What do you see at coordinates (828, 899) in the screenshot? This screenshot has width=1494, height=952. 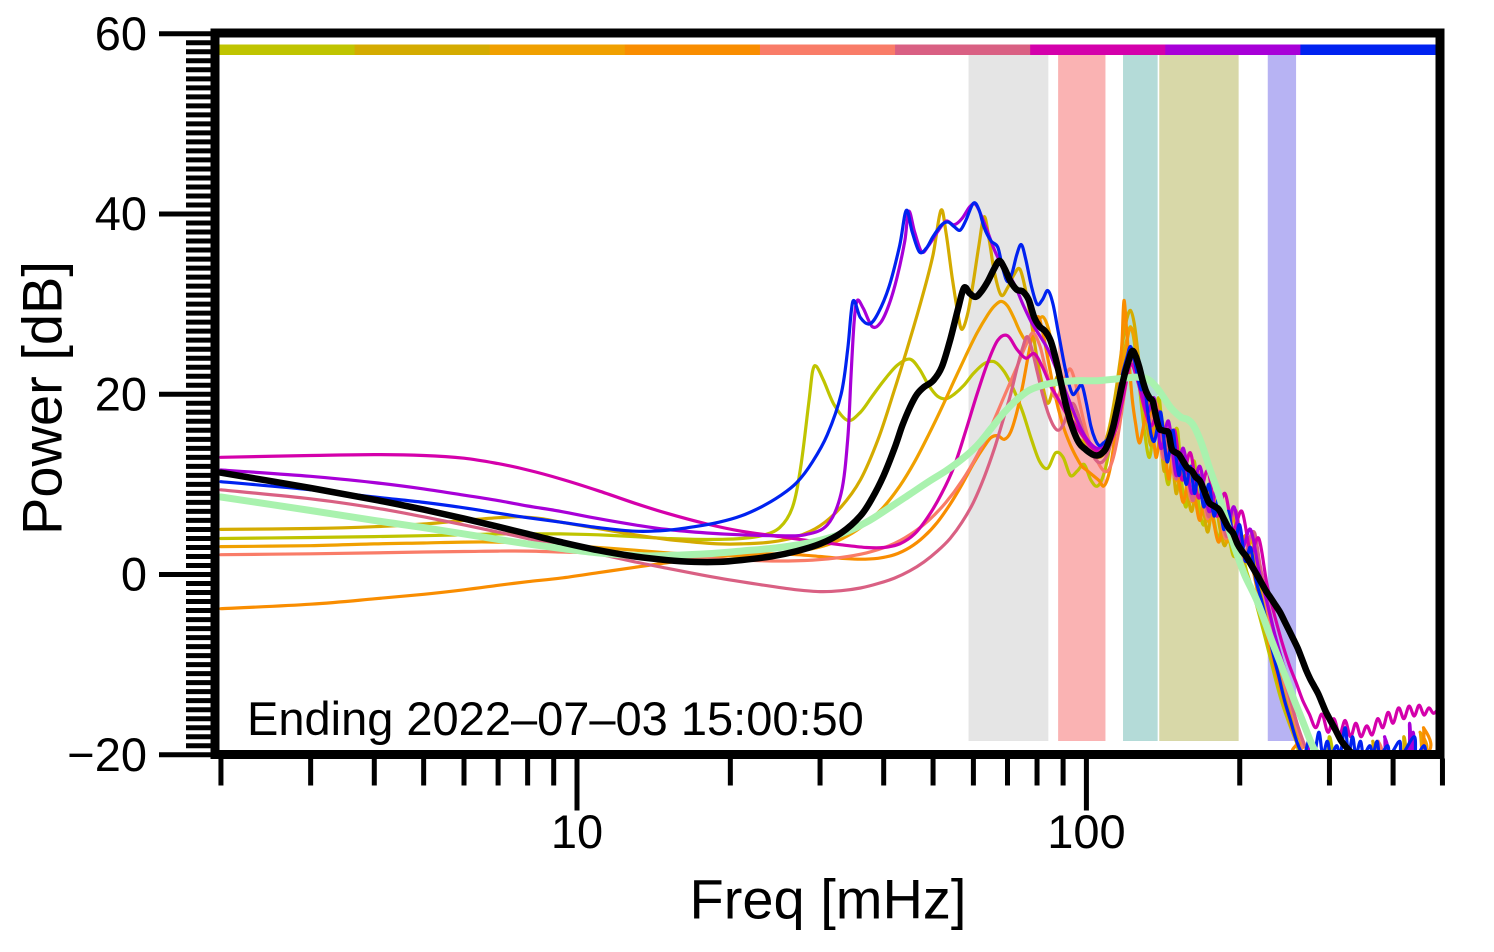 I see `x-axis-title: Freq [mHz]` at bounding box center [828, 899].